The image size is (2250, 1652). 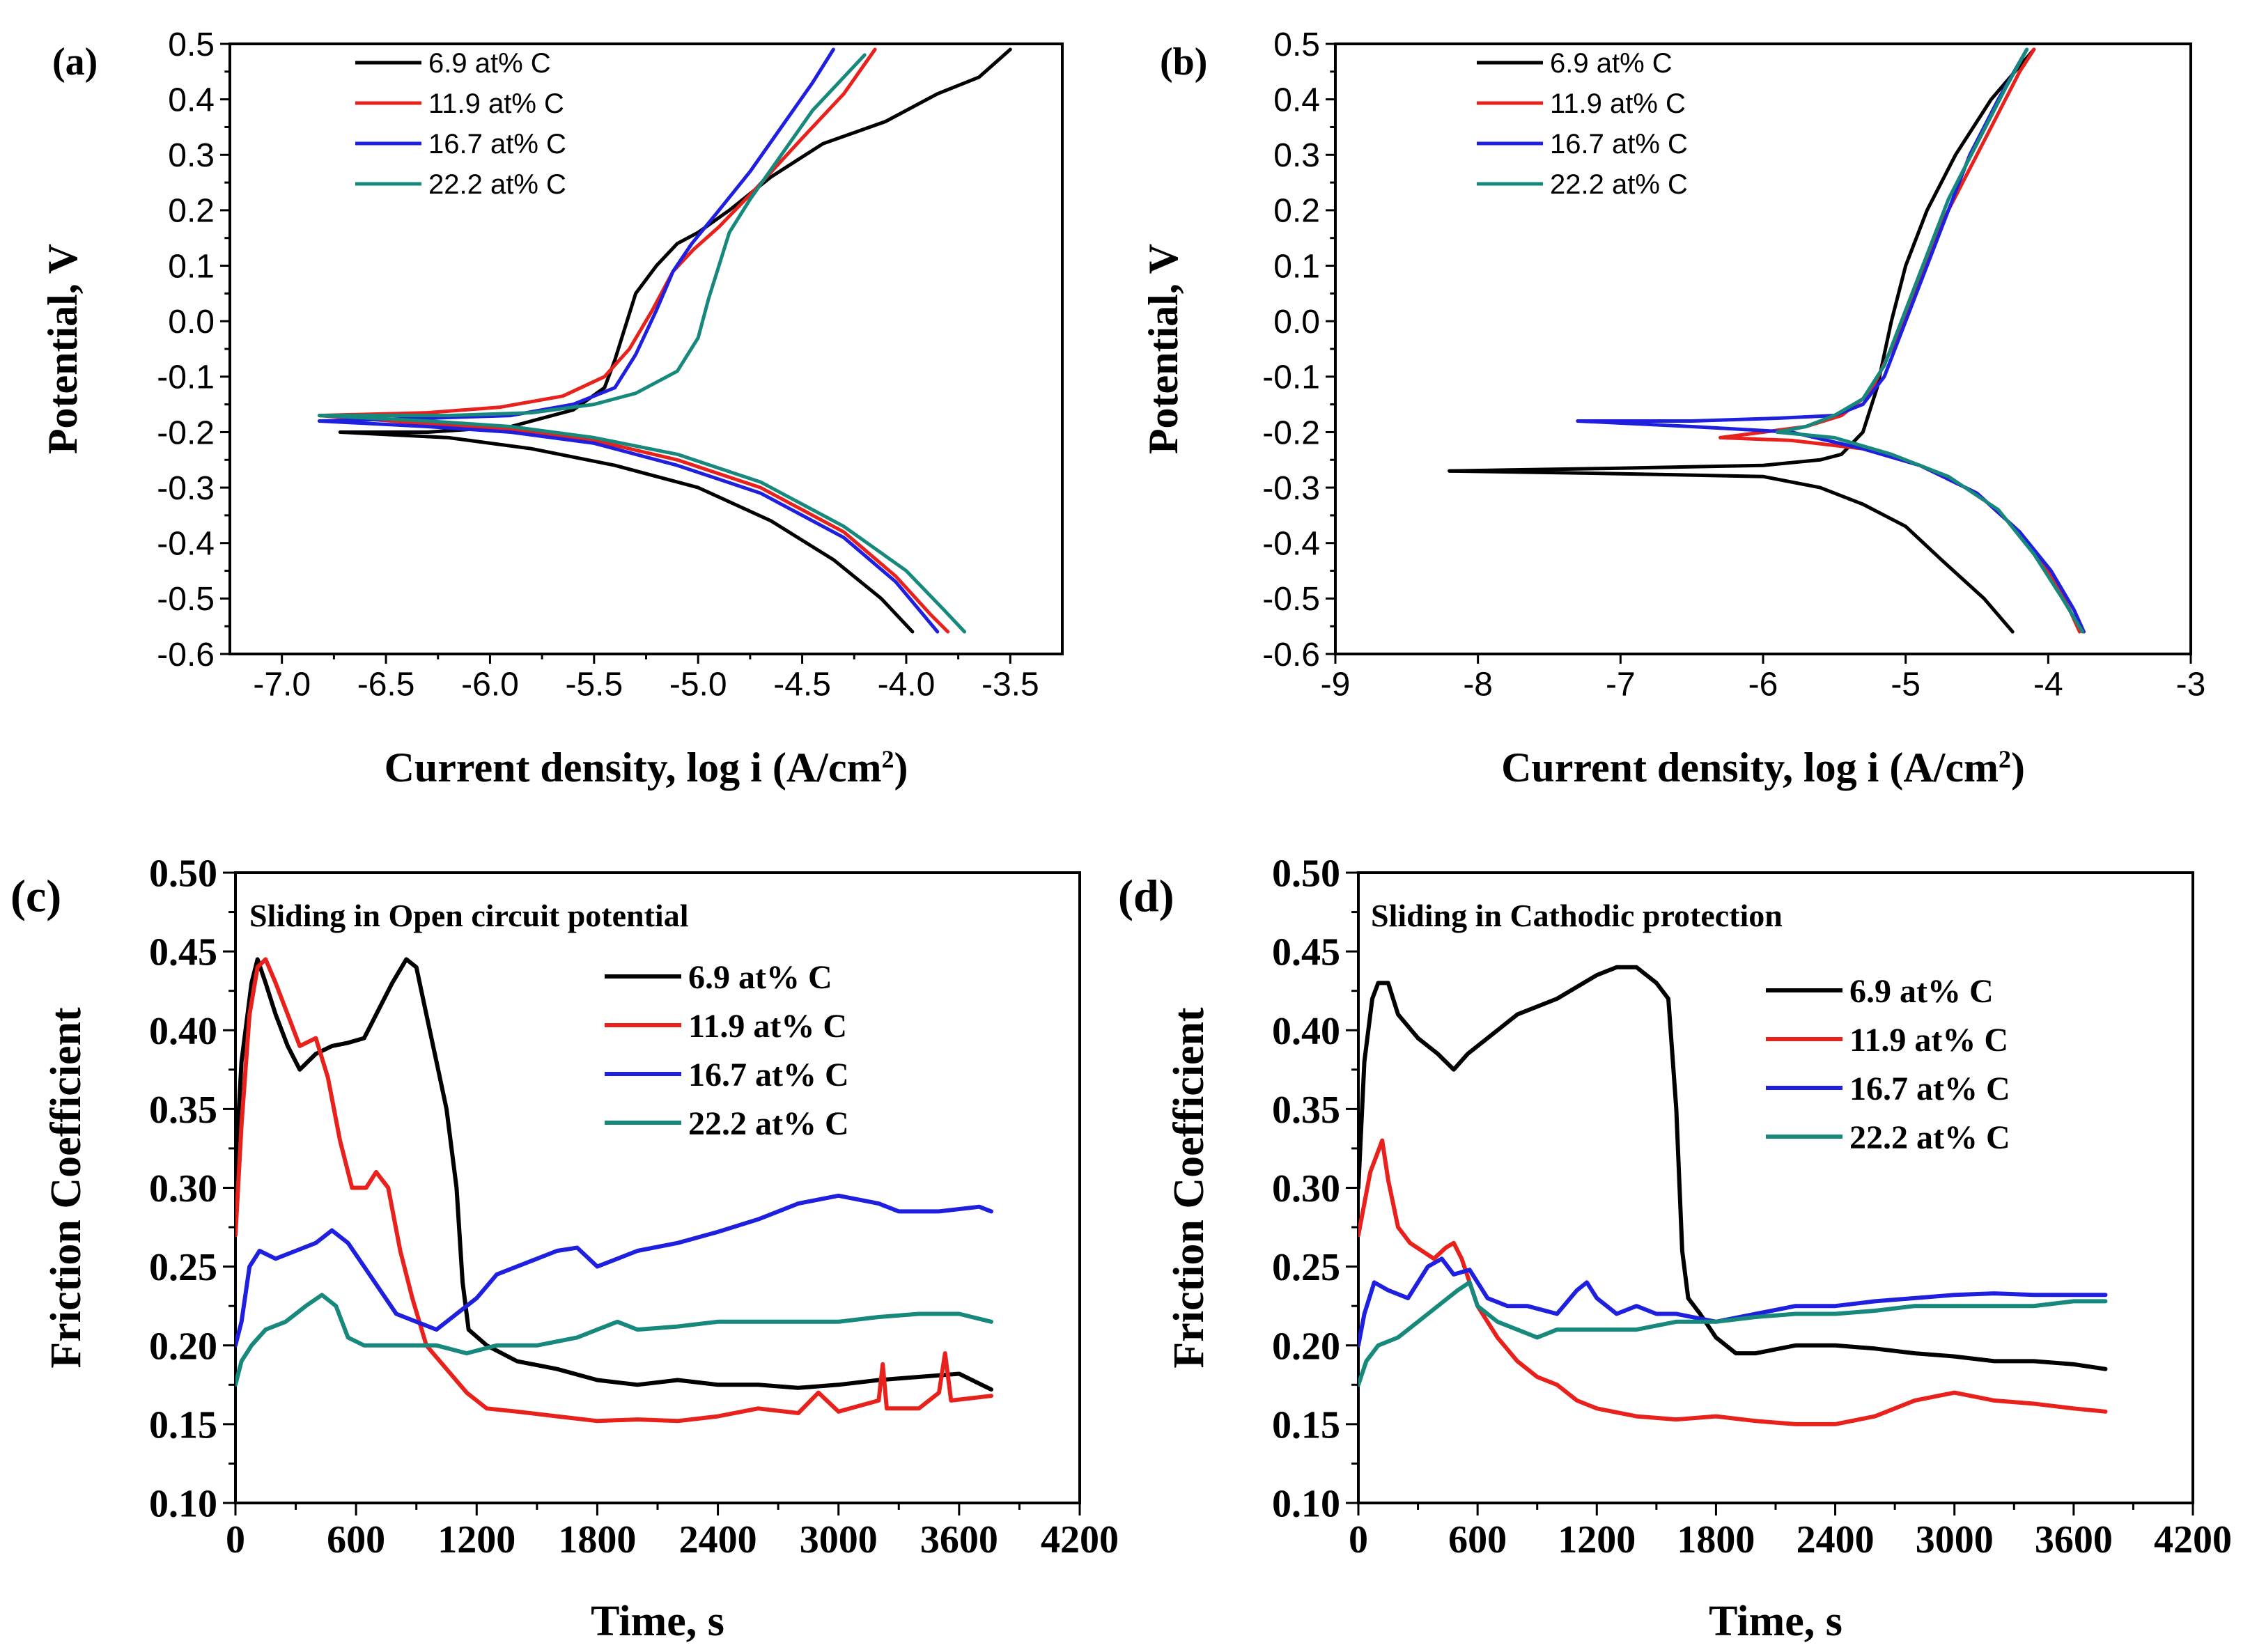 What do you see at coordinates (1577, 915) in the screenshot?
I see `plot-annotation: Sliding in Cathodic protection` at bounding box center [1577, 915].